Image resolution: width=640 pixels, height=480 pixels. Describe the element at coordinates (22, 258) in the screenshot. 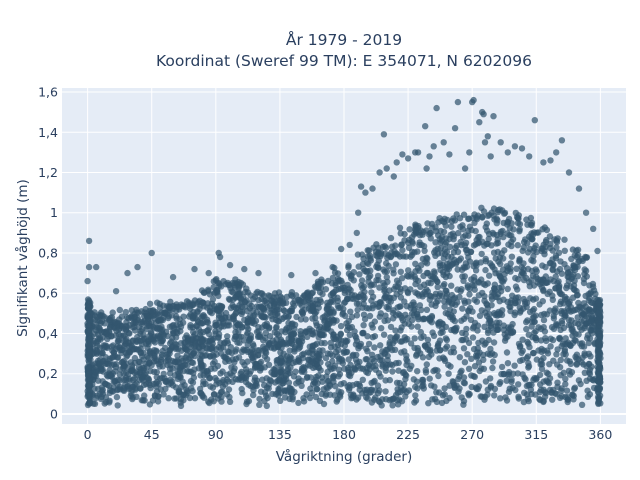

I see `y-axis-title: Signifikant våghöjd (m)` at that location.